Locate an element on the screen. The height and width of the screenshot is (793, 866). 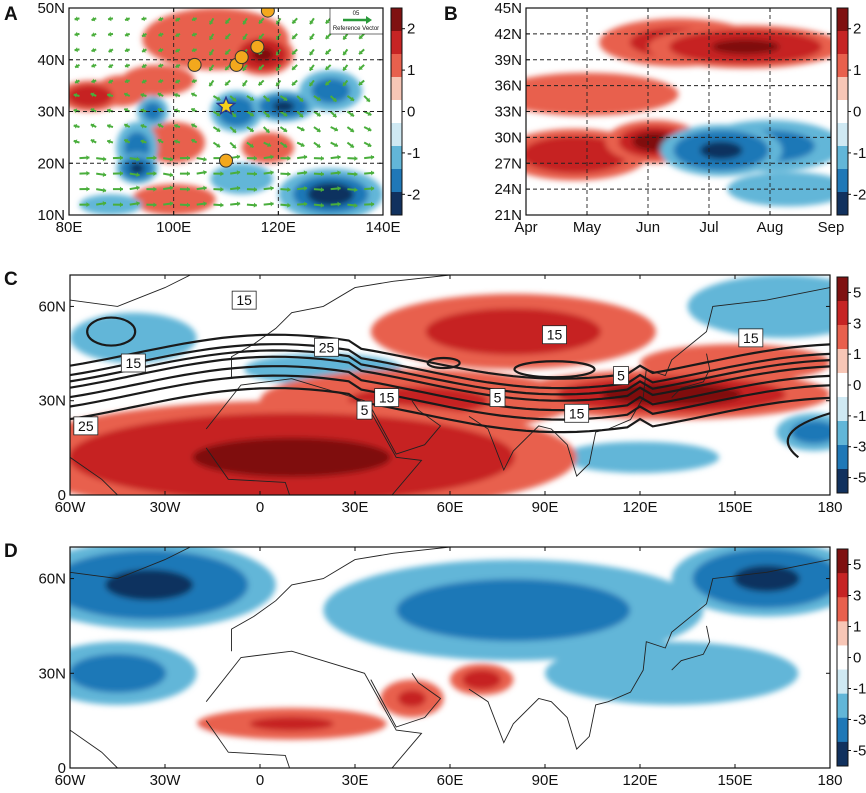
panel-a-wind-vectors is located at coordinates (224, 112).